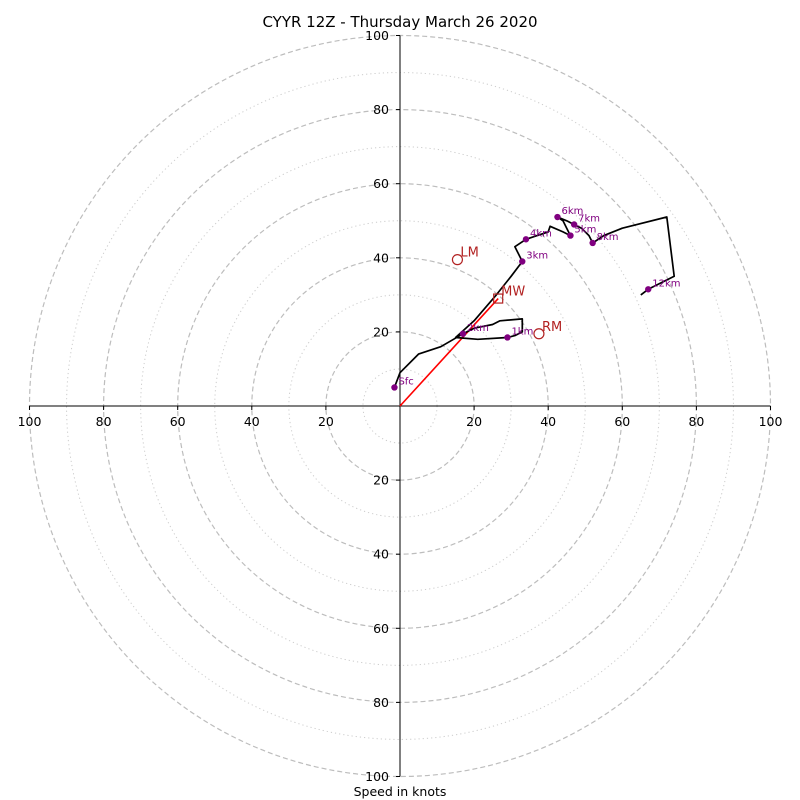  I want to click on height-label-6km: 6km, so click(572, 211).